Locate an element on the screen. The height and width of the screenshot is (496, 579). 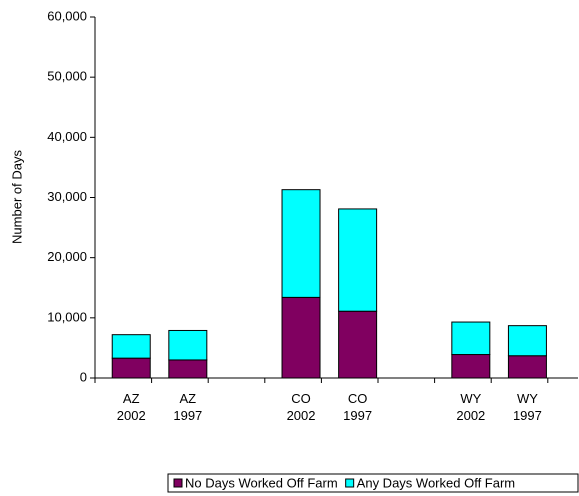
y-tick-label: 0 is located at coordinates (83, 376).